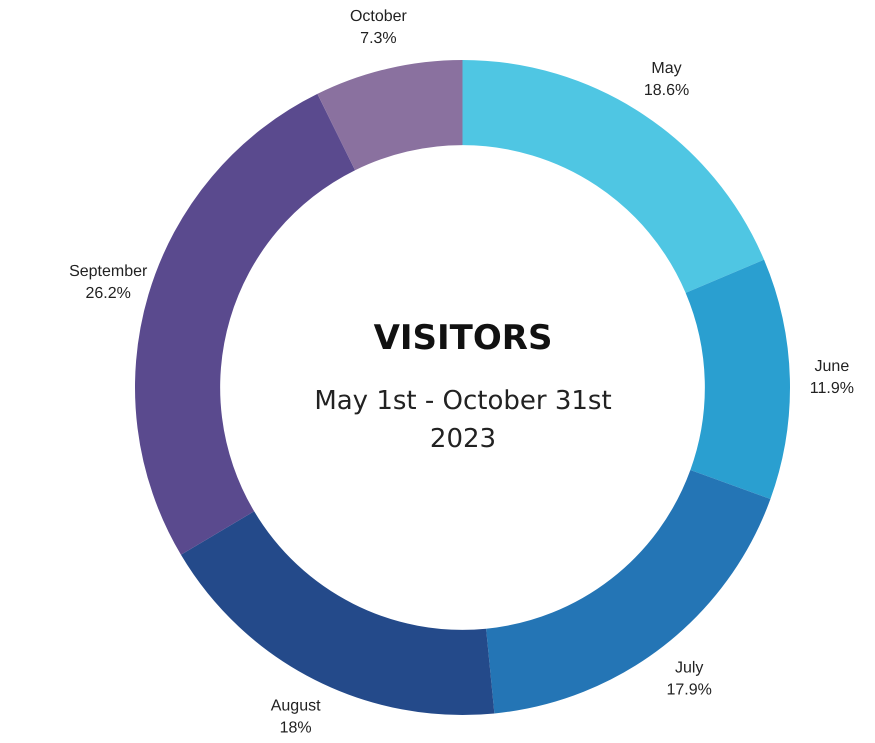  What do you see at coordinates (832, 389) in the screenshot?
I see `data-label: 11.9%` at bounding box center [832, 389].